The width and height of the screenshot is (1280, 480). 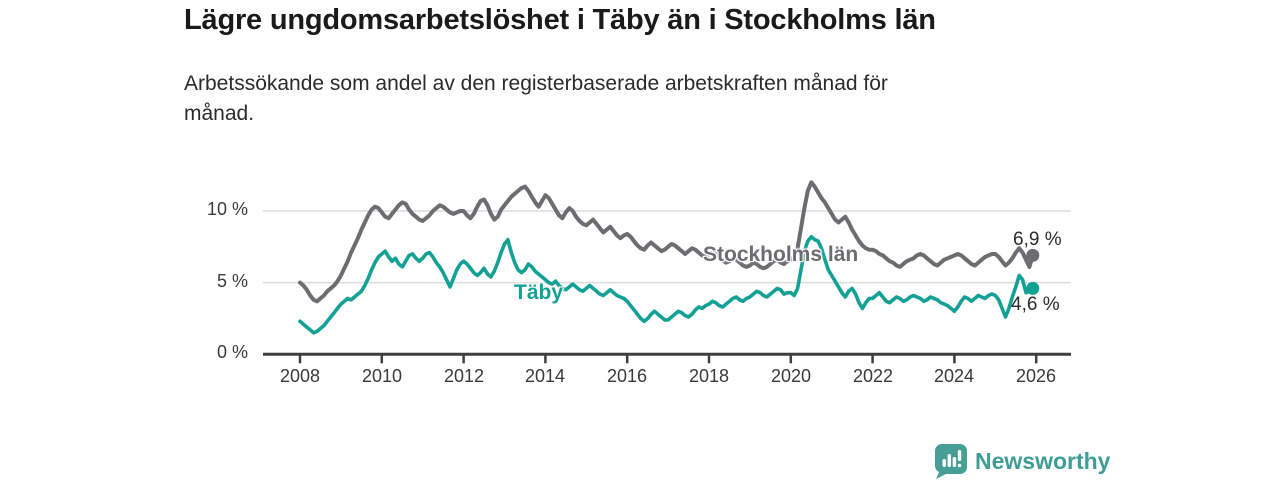 I want to click on series-label-taby: Täby, so click(x=539, y=292).